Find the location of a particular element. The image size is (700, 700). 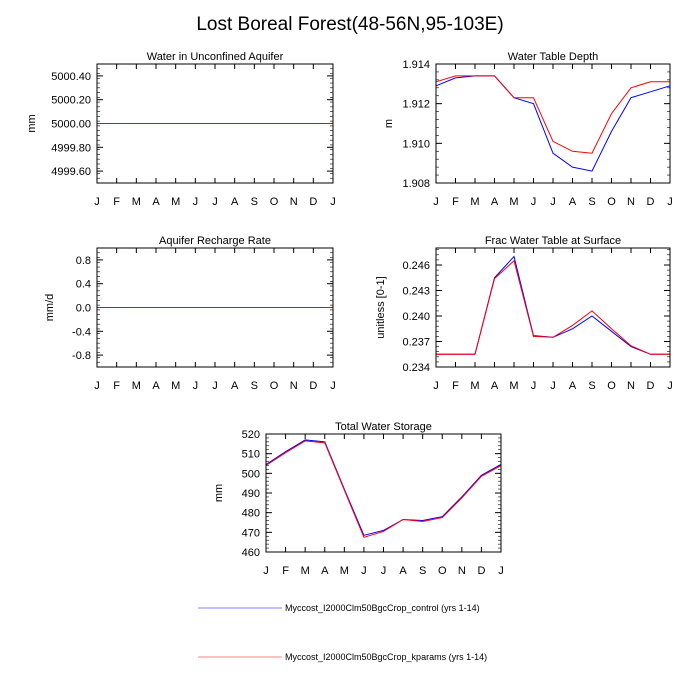

y-tick-label: 0.234 is located at coordinates (416, 368).